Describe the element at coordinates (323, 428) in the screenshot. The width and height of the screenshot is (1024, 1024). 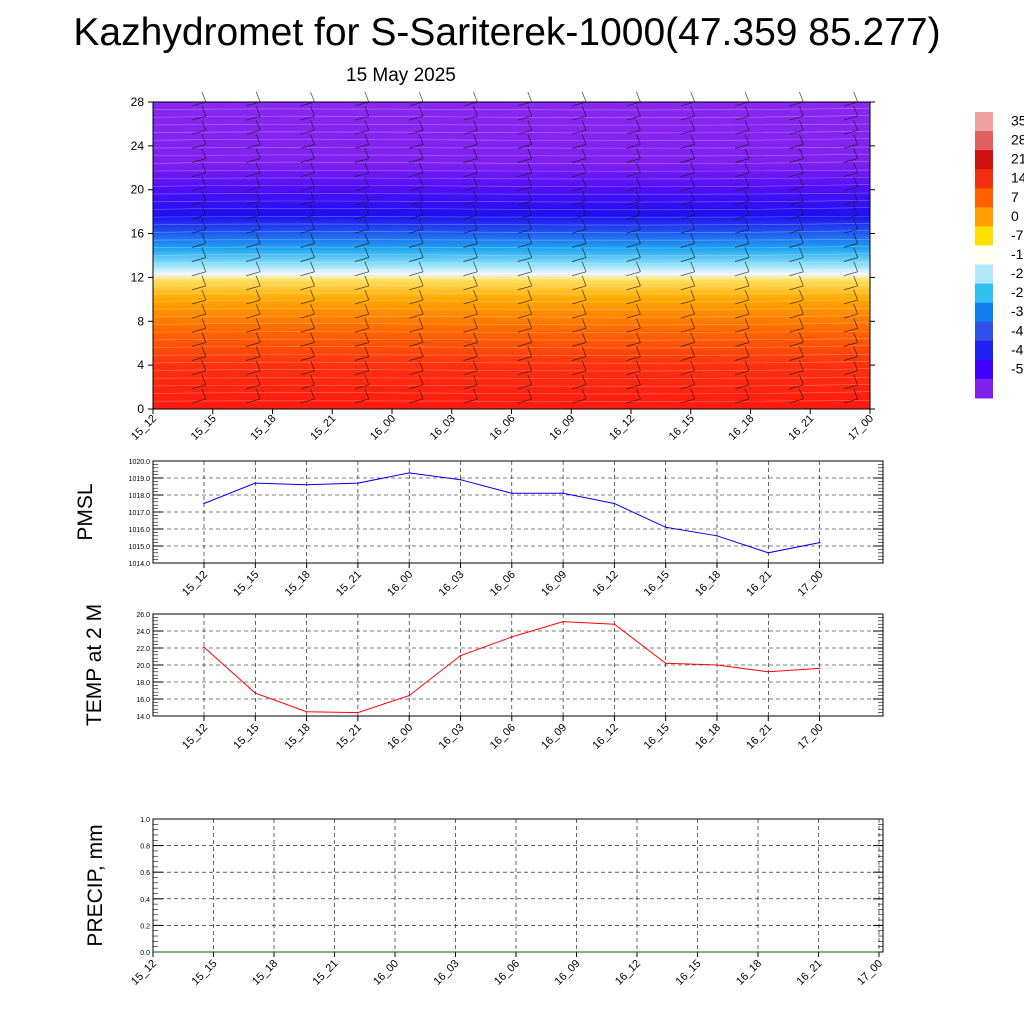
I see `x-tick-label: 15_21` at that location.